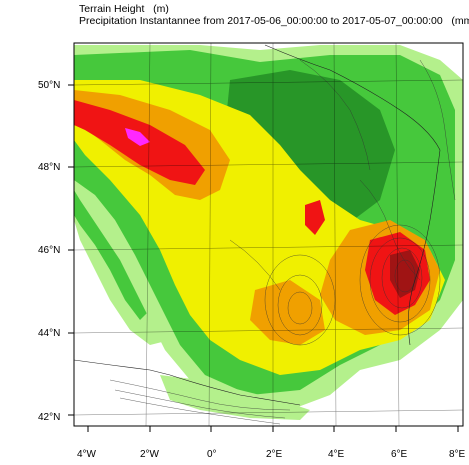 The image size is (469, 465). I want to click on lon-label-4e: 4°E, so click(336, 454).